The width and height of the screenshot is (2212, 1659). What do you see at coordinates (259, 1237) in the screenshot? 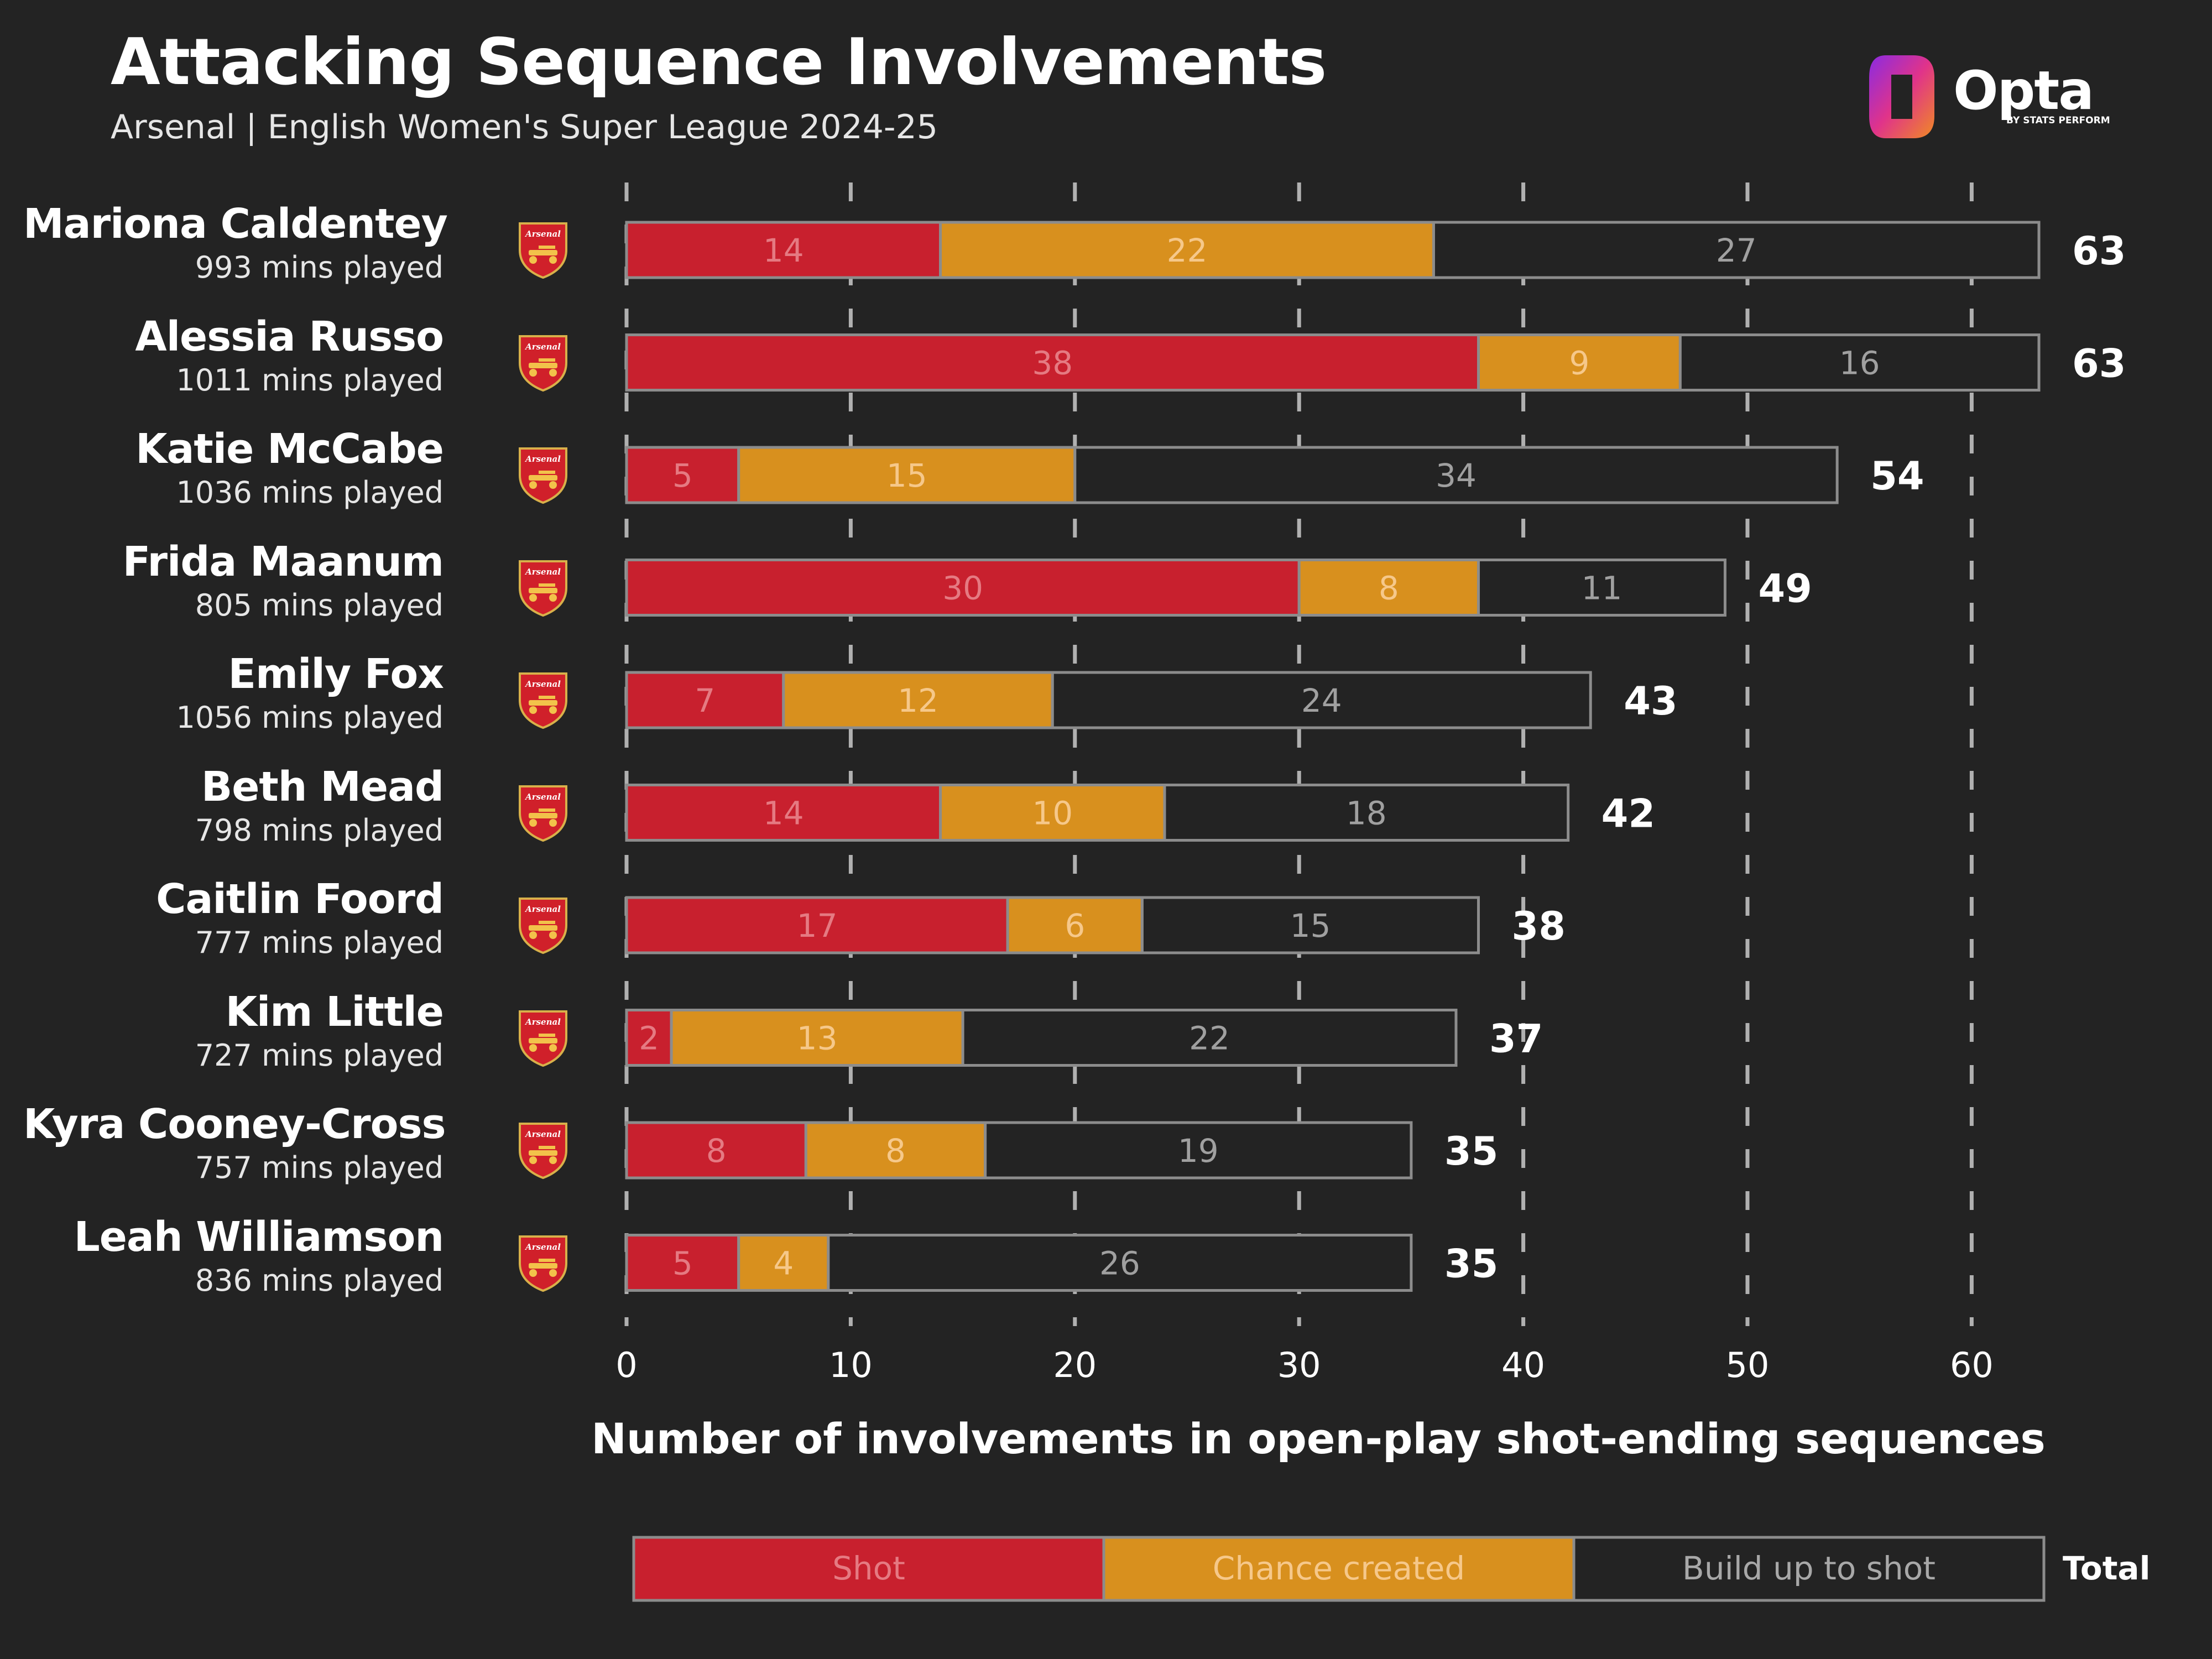
I see `player-name: Leah Williamson` at bounding box center [259, 1237].